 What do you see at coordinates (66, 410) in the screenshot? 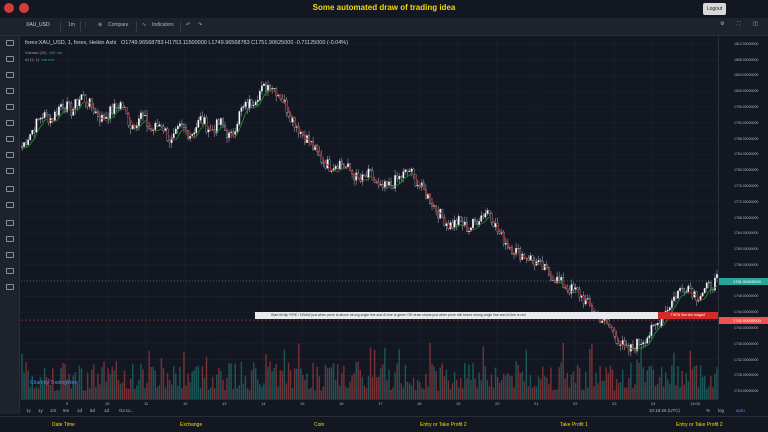
I see `range-5m: 5m` at bounding box center [66, 410].